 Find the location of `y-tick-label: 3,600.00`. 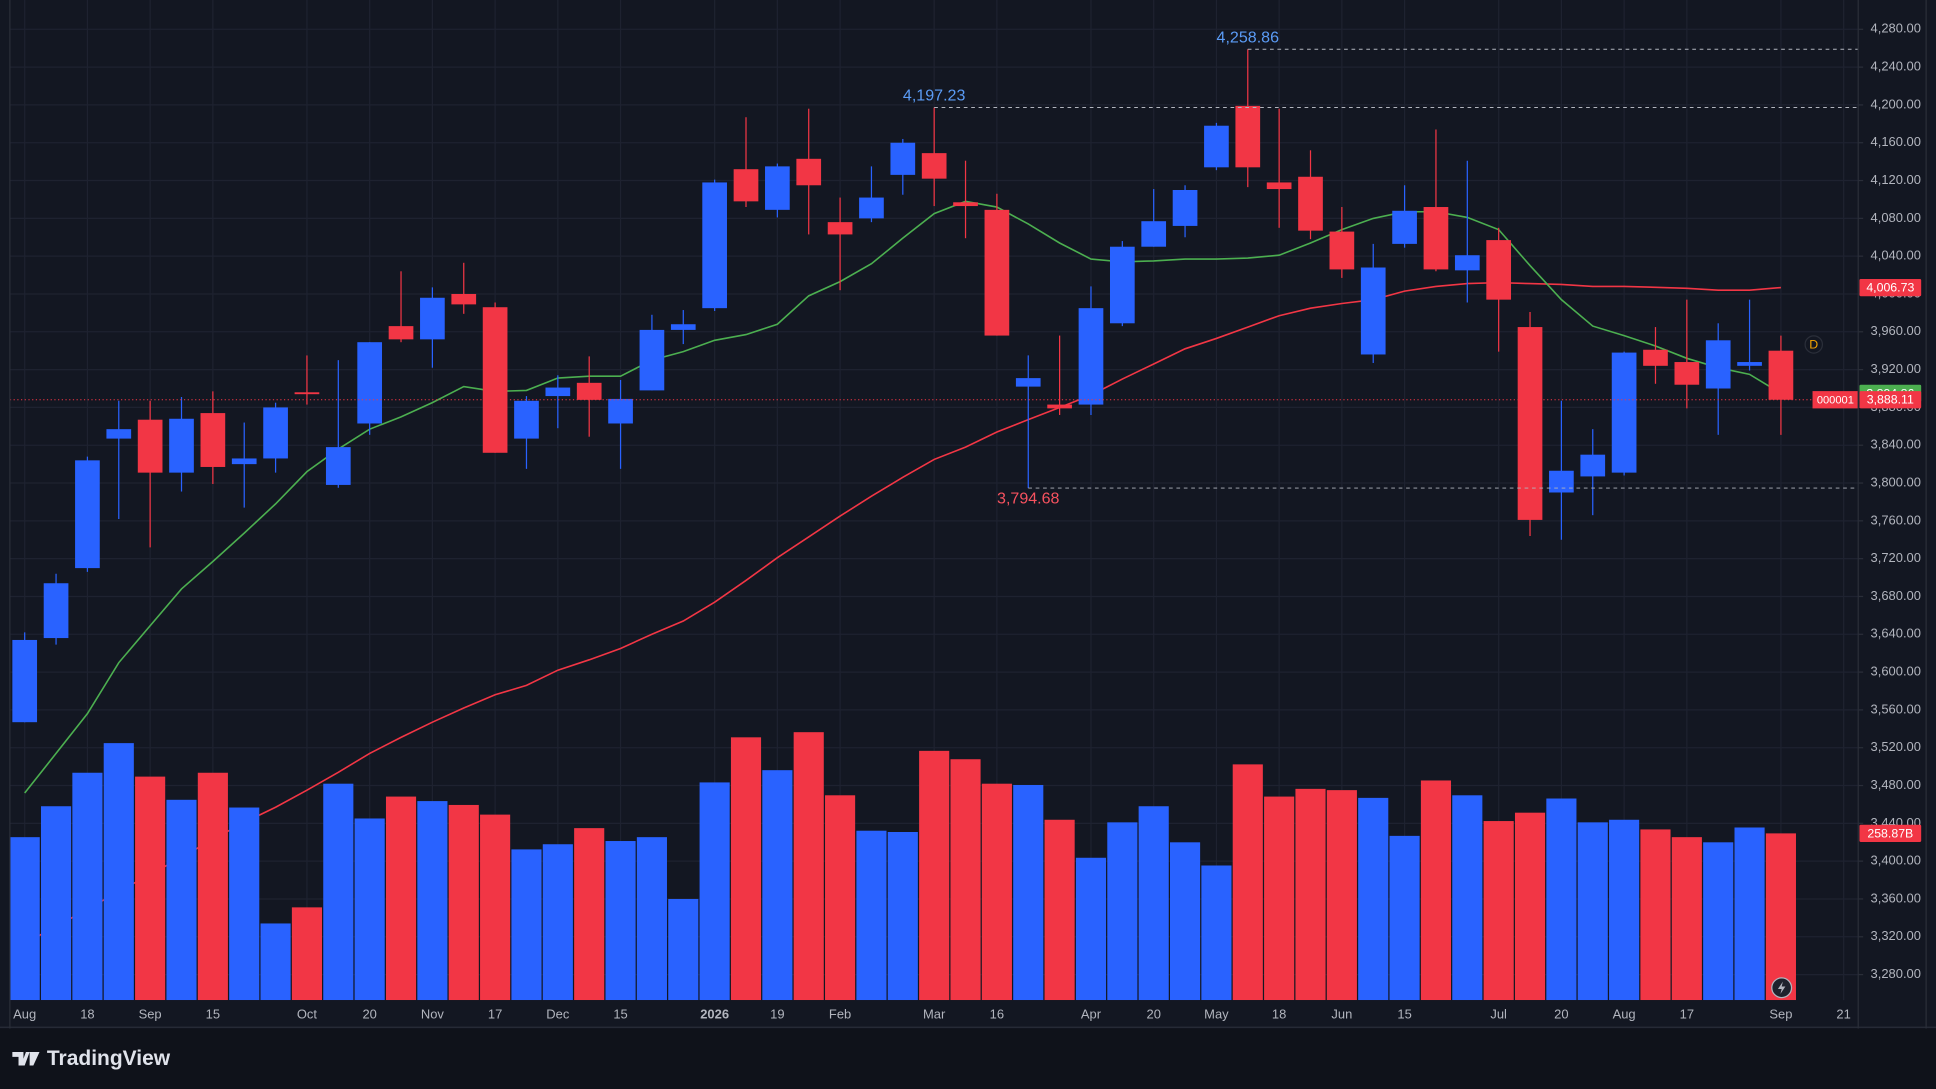

y-tick-label: 3,600.00 is located at coordinates (1896, 671).